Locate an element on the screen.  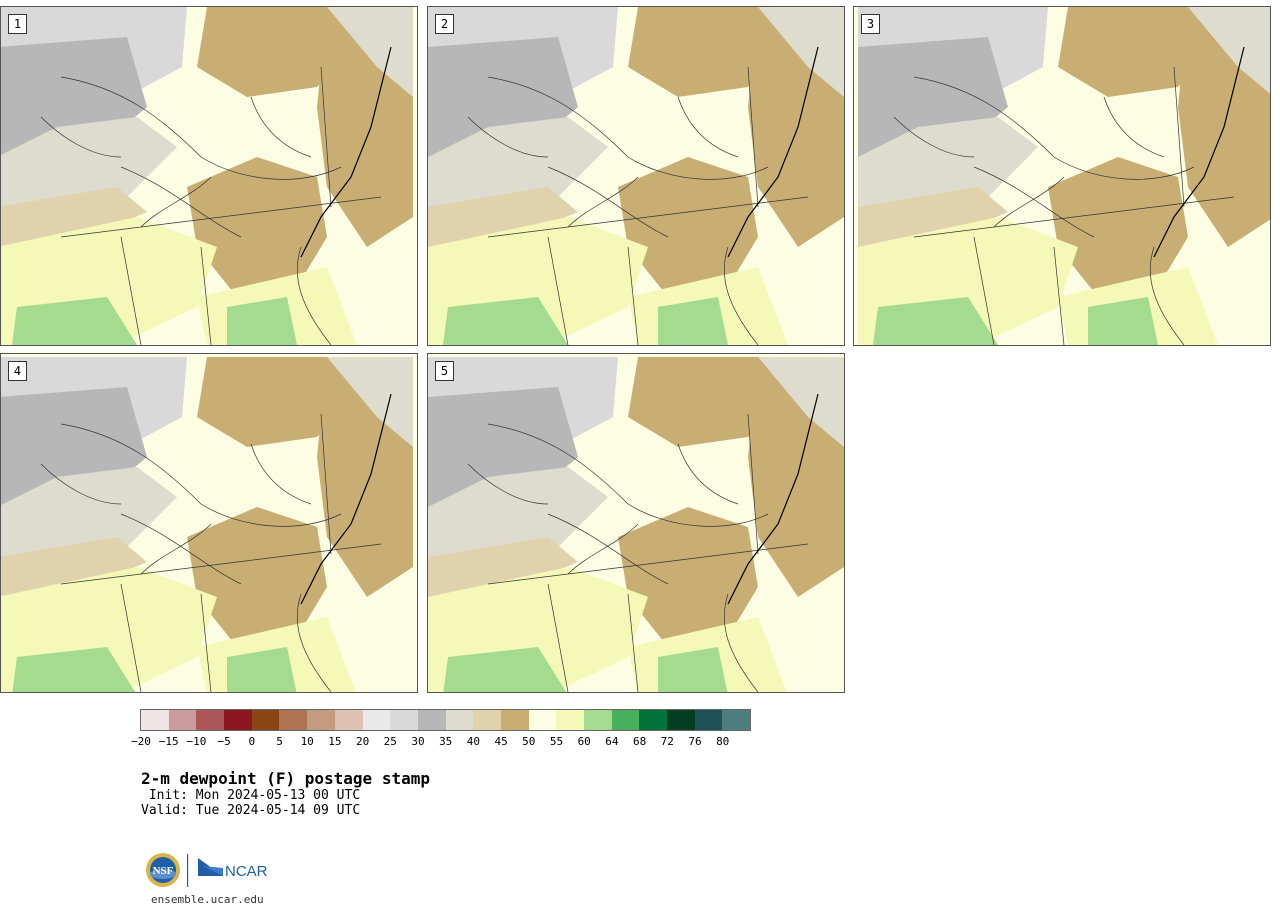
colorbar-tick-label: −5 is located at coordinates (224, 741).